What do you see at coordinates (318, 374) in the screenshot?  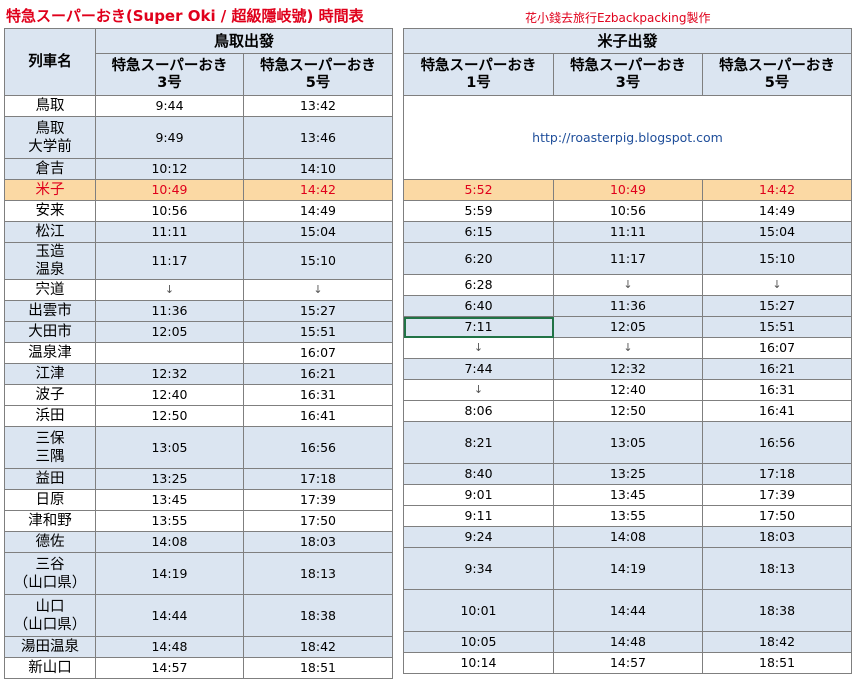 I see `time-cell: 16:21` at bounding box center [318, 374].